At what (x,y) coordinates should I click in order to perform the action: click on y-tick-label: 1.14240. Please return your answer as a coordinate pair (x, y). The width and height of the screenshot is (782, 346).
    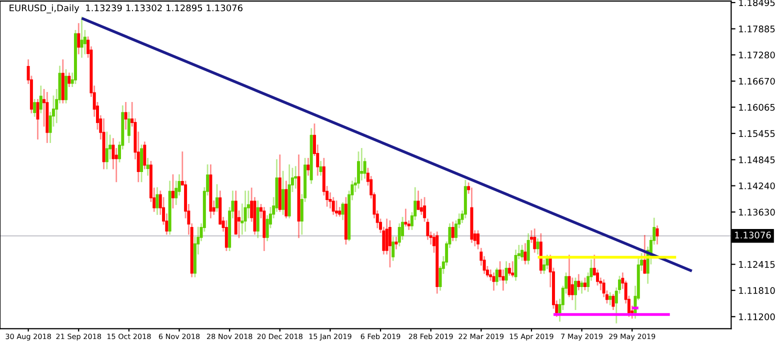
    Looking at the image, I should click on (757, 186).